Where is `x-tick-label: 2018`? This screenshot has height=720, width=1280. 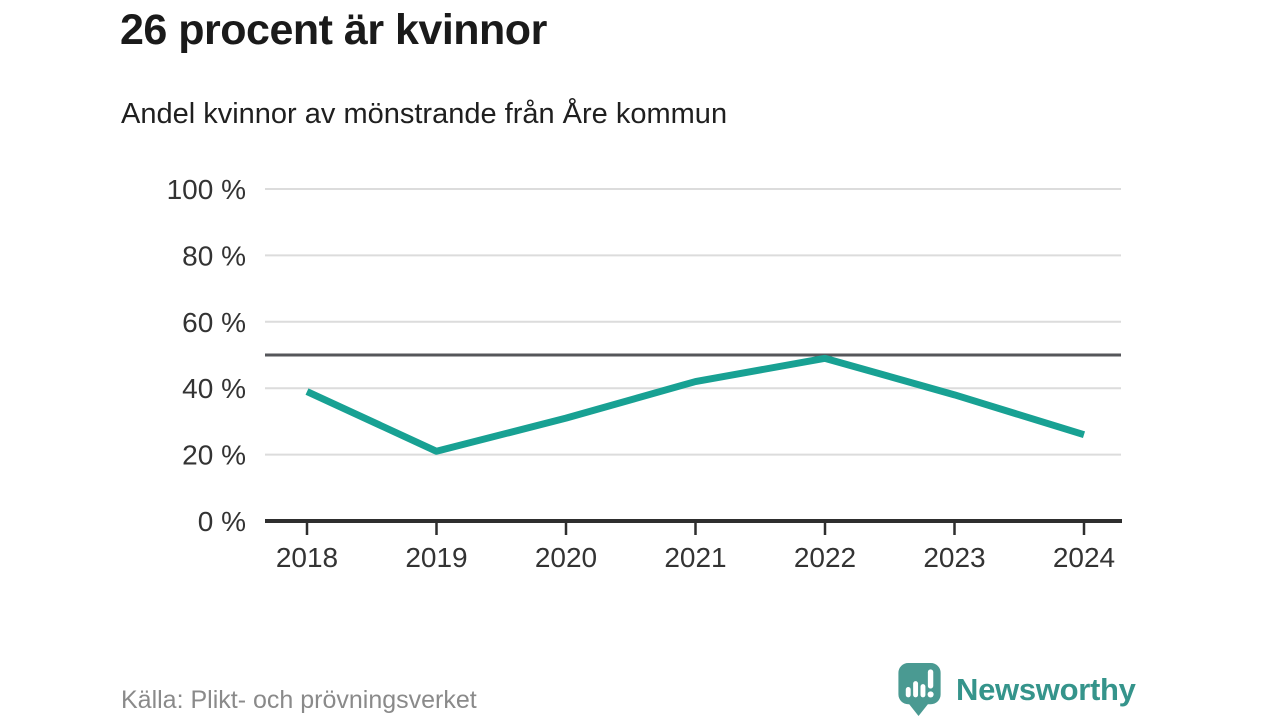
x-tick-label: 2018 is located at coordinates (307, 557).